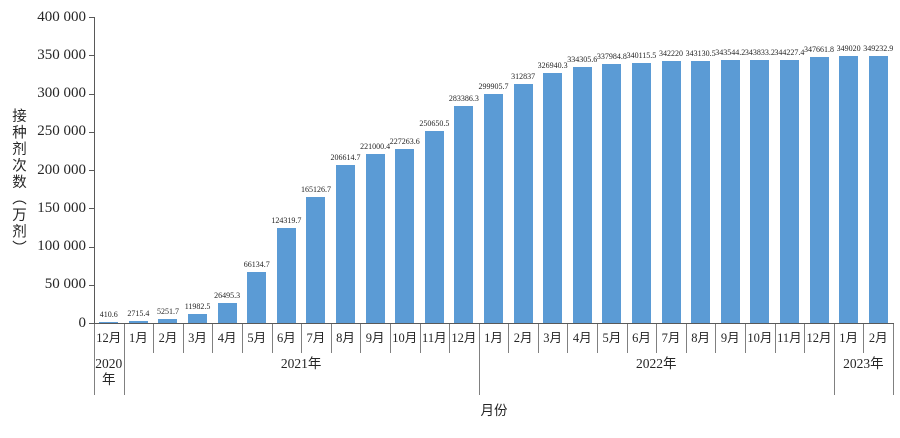 Image resolution: width=900 pixels, height=438 pixels. I want to click on y-tick-label: 400 000, so click(61, 16).